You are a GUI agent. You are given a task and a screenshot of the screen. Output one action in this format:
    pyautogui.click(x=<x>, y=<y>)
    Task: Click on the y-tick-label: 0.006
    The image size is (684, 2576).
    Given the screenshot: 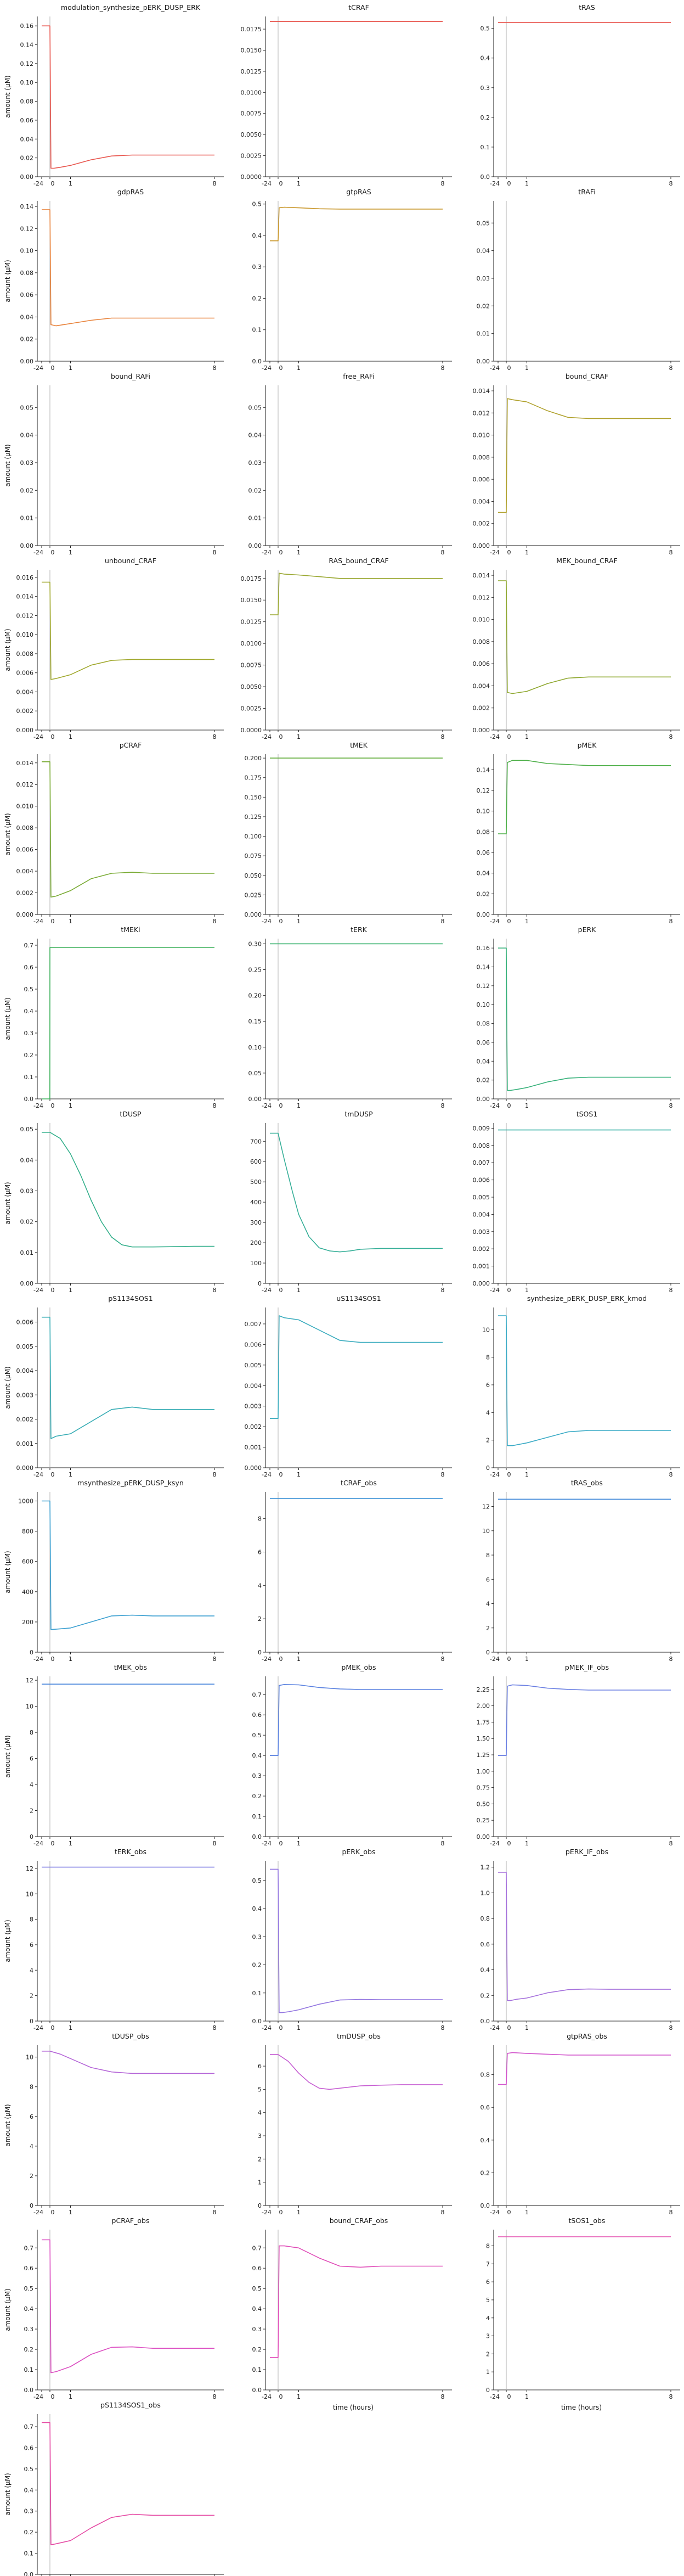 What is the action you would take?
    pyautogui.click(x=482, y=1180)
    